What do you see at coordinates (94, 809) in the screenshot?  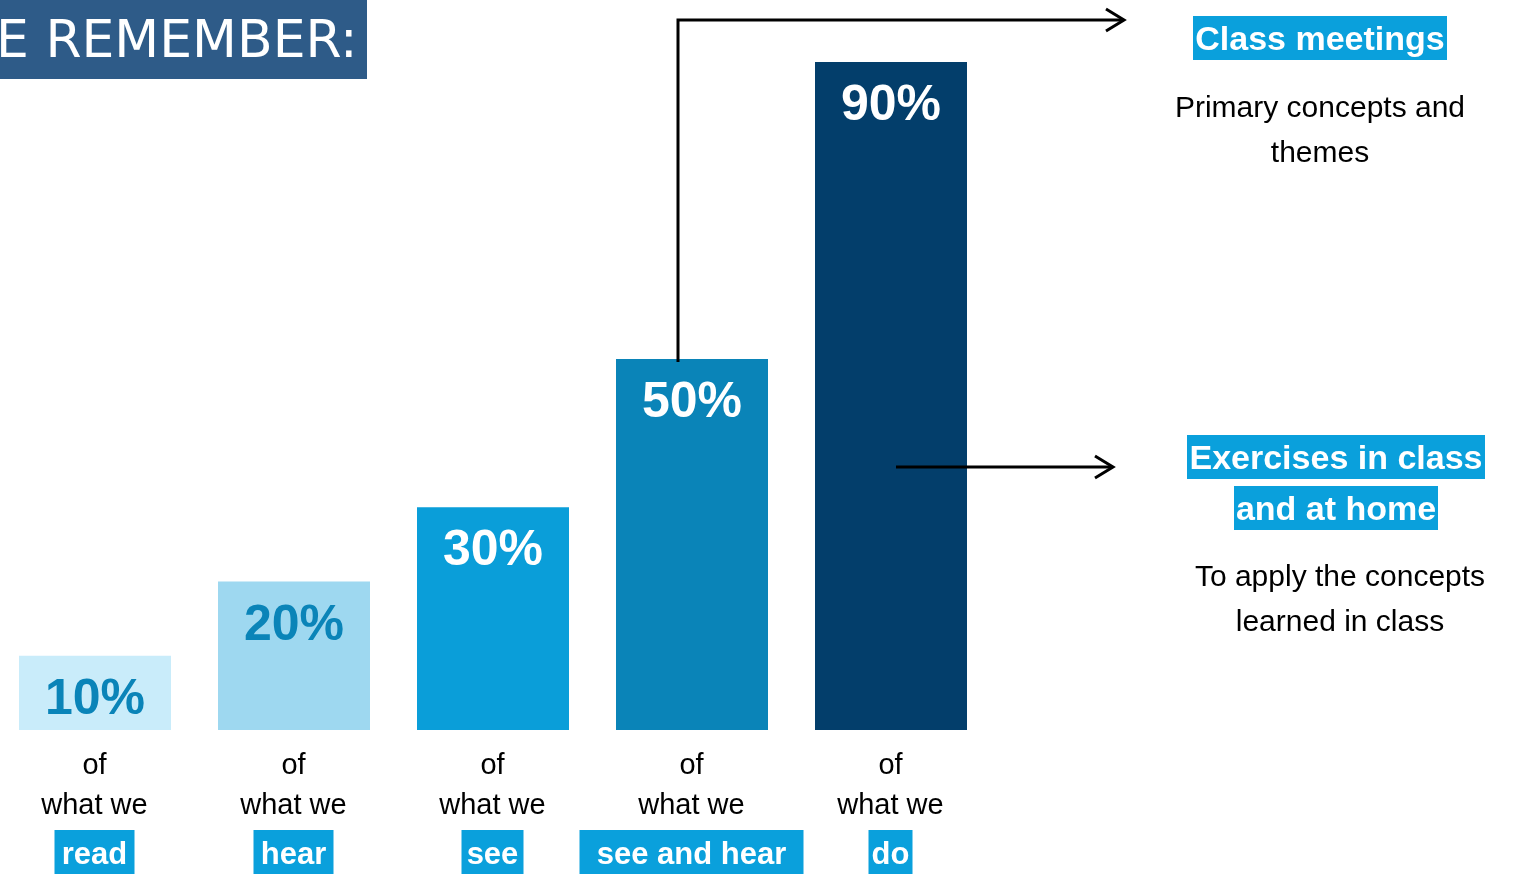 I see `x-tick-label: of what we read` at bounding box center [94, 809].